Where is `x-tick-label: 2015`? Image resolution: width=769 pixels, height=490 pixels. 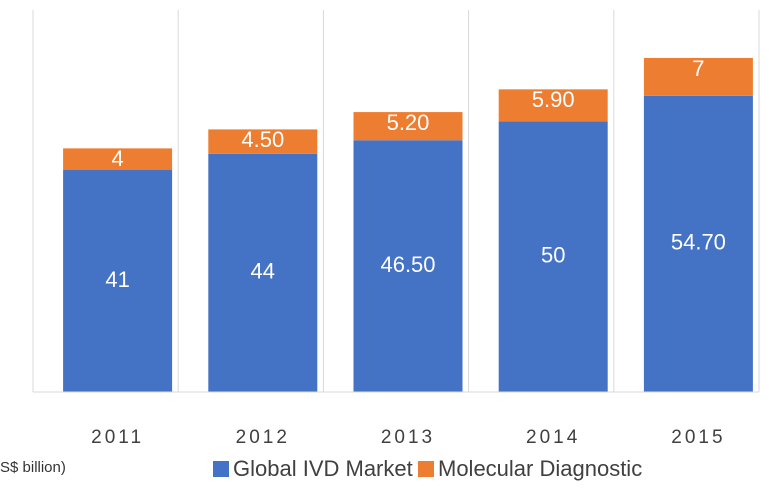
x-tick-label: 2015 is located at coordinates (698, 437).